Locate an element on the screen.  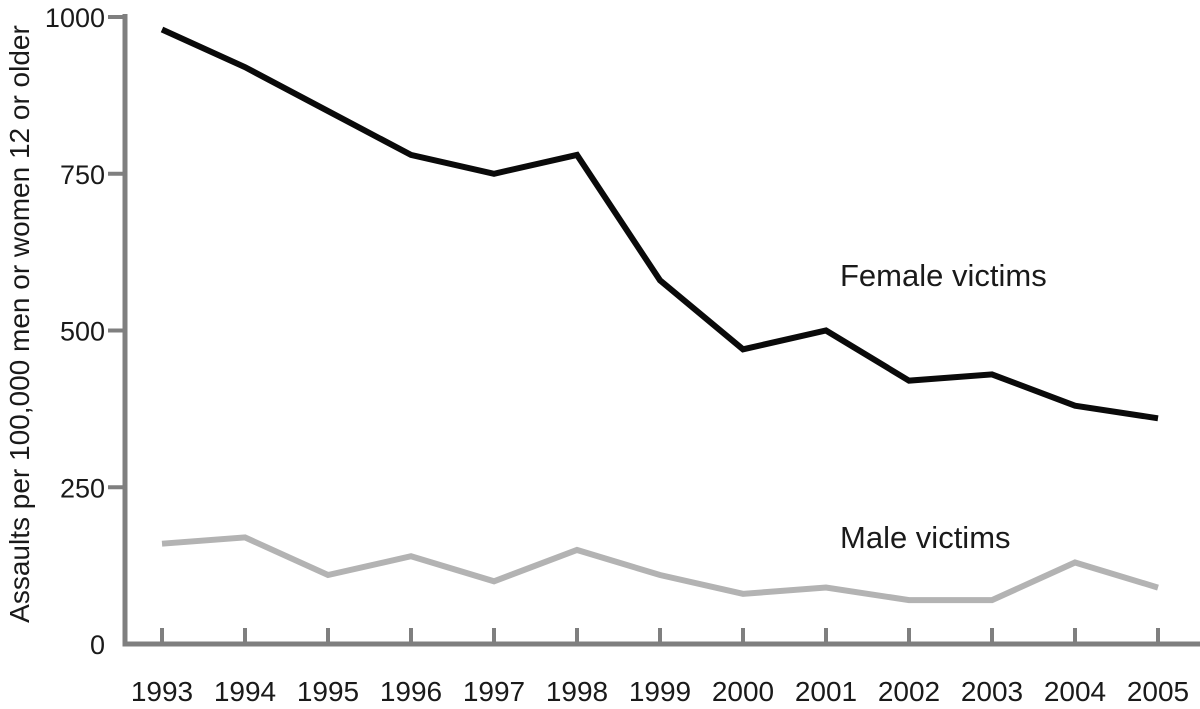
x-tick-label: 1998 is located at coordinates (577, 691).